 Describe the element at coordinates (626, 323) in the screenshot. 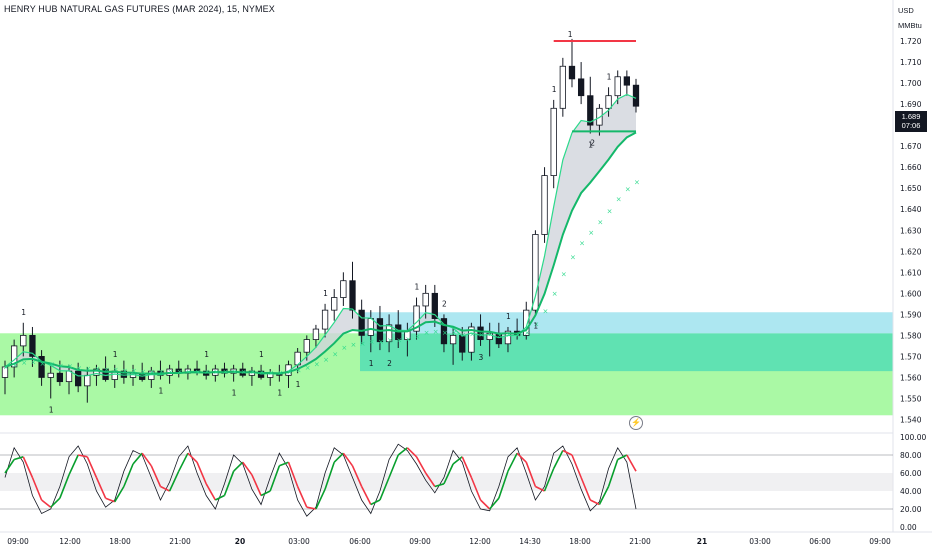

I see `cyan-zone` at that location.